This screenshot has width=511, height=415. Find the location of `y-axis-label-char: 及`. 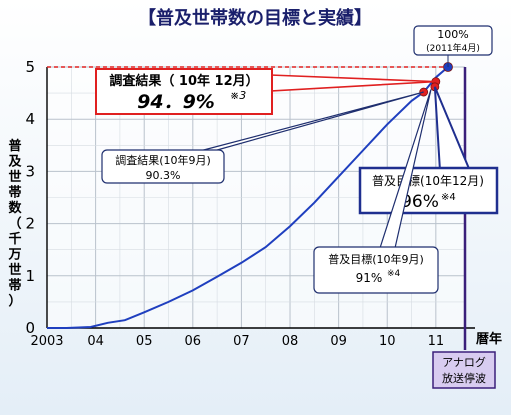

y-axis-label-char: 及 is located at coordinates (15, 162).